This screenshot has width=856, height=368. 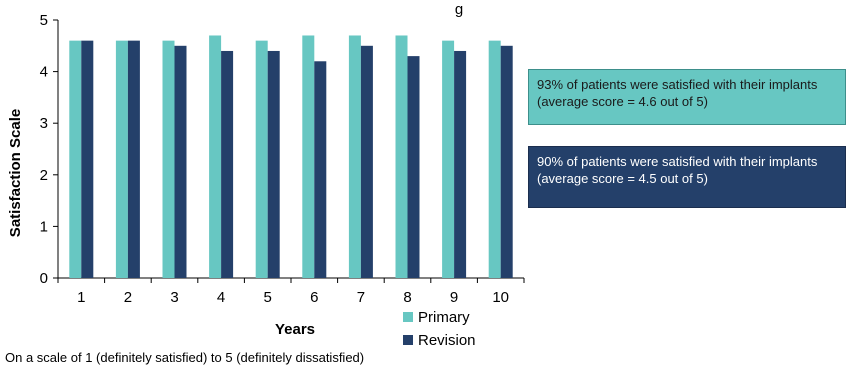 I want to click on chart-title-fragment: g, so click(x=459, y=9).